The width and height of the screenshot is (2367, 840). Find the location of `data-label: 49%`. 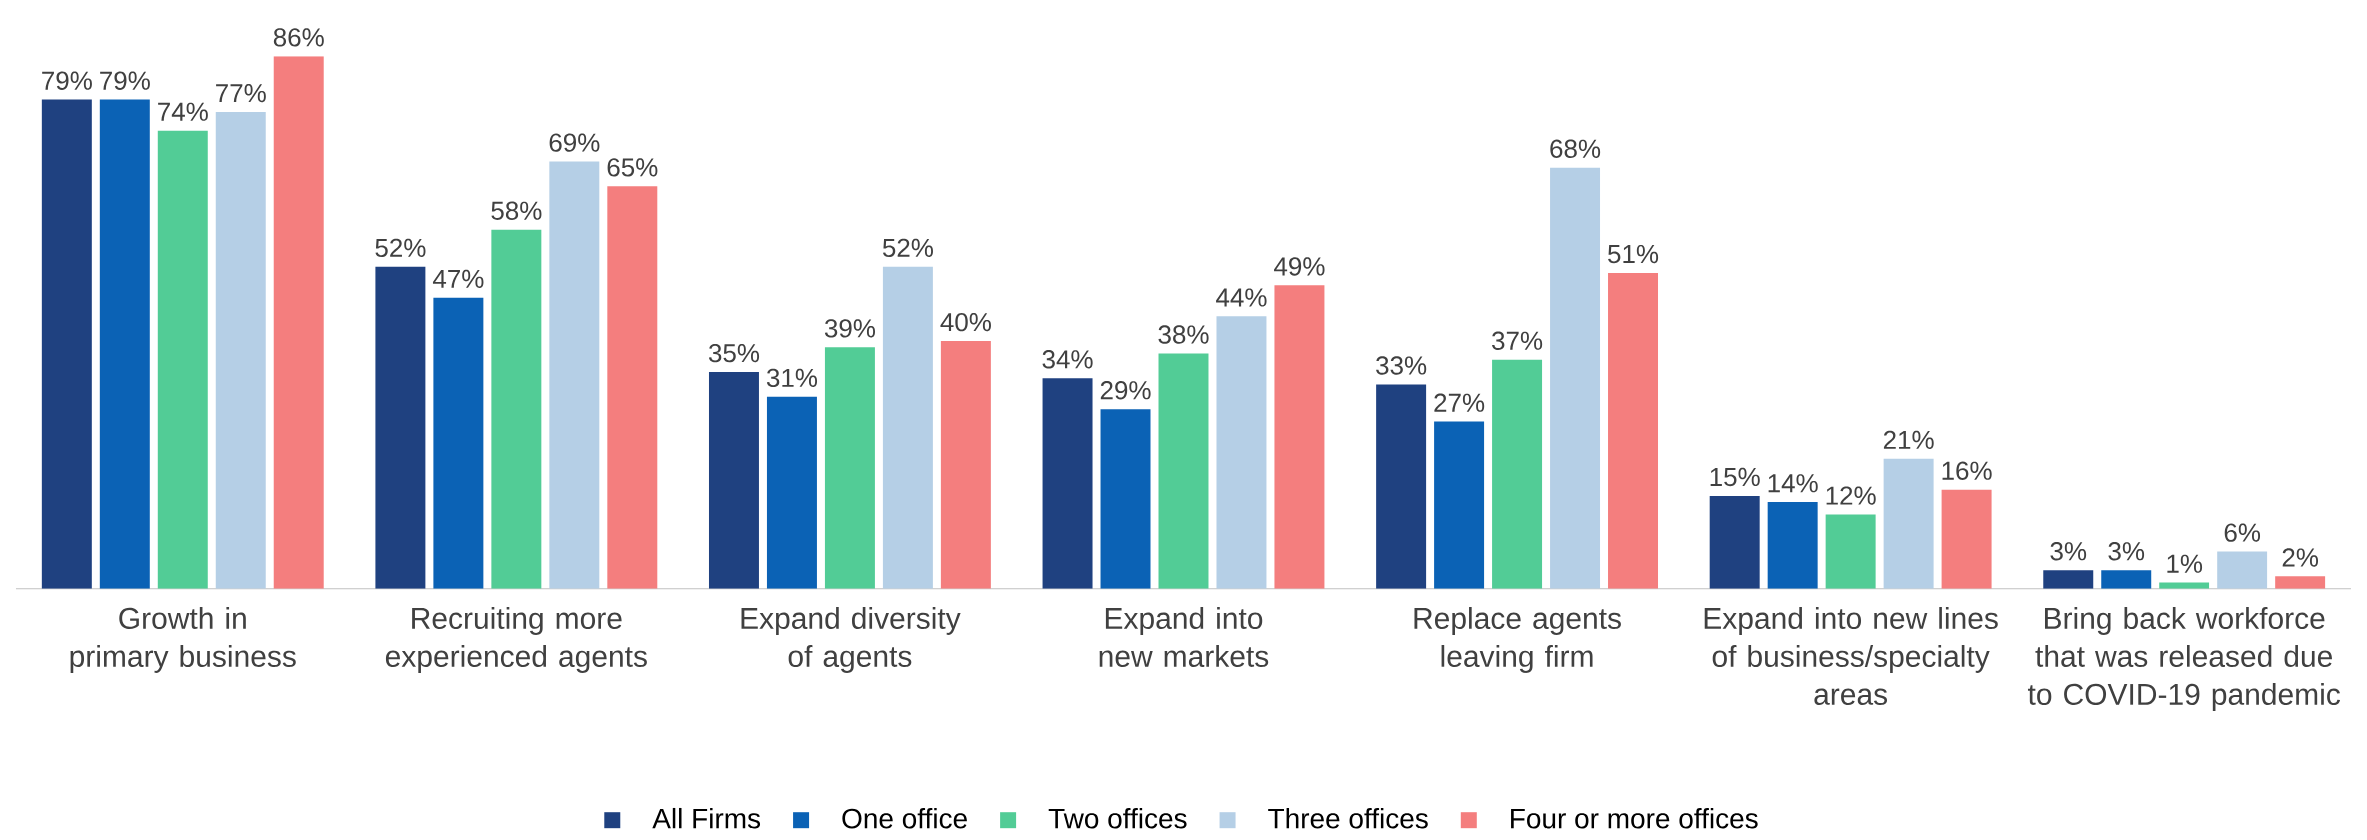

data-label: 49% is located at coordinates (1299, 266).